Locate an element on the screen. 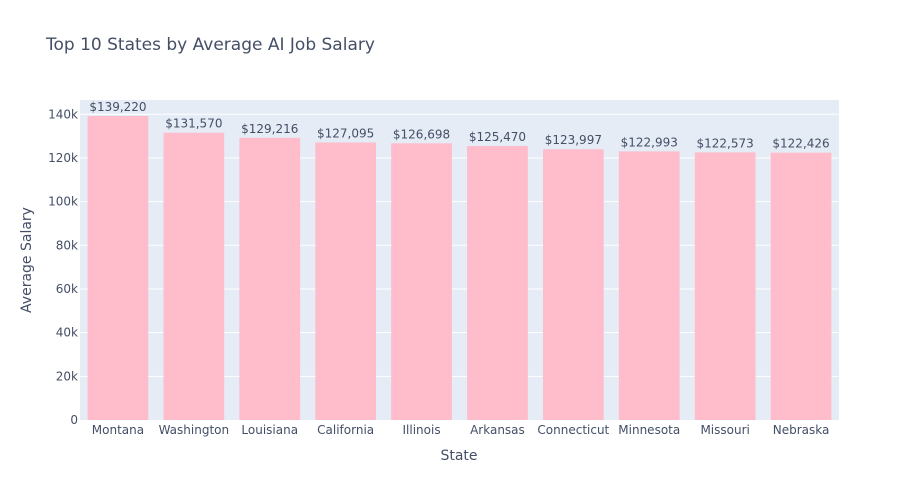  x-tick-label: Minnesota is located at coordinates (649, 430).